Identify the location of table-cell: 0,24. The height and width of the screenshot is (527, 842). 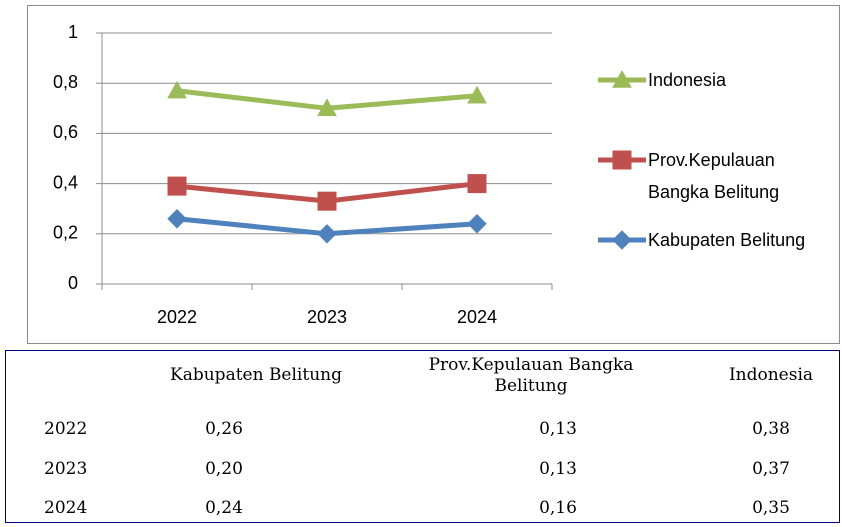
(224, 508).